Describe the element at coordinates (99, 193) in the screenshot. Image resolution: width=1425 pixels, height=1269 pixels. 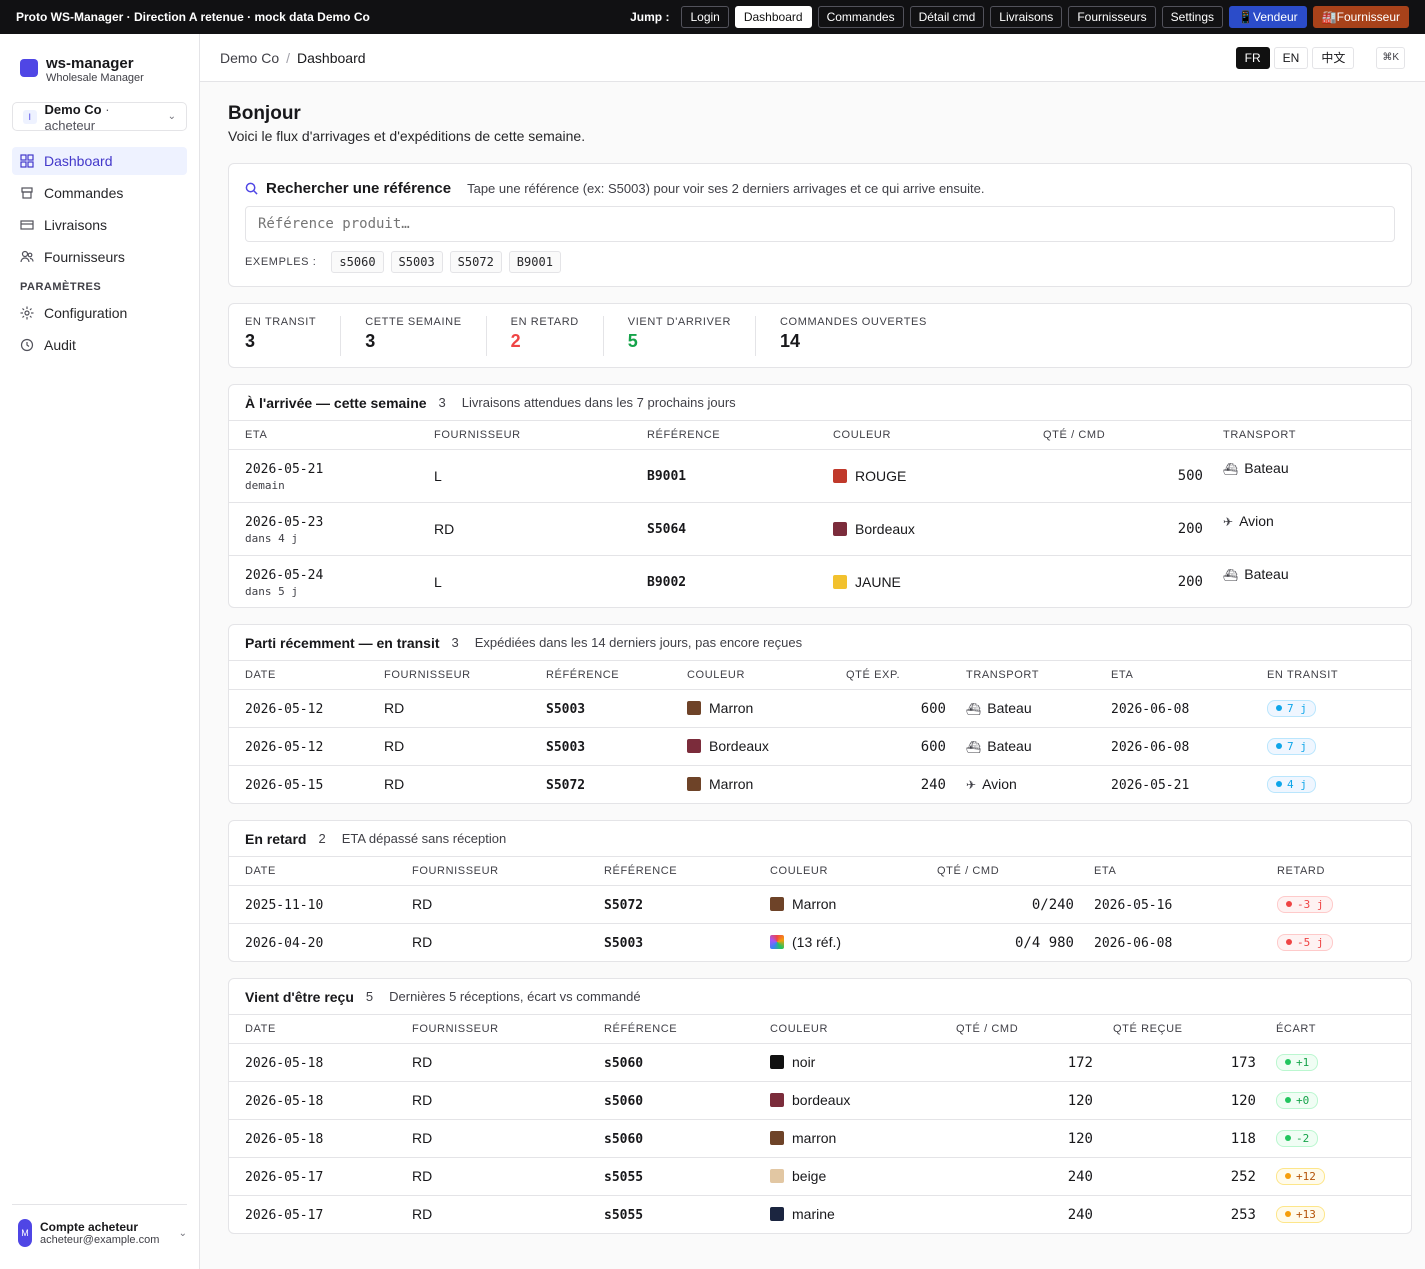
I see `sidebar-item-commandes: Commandes` at that location.